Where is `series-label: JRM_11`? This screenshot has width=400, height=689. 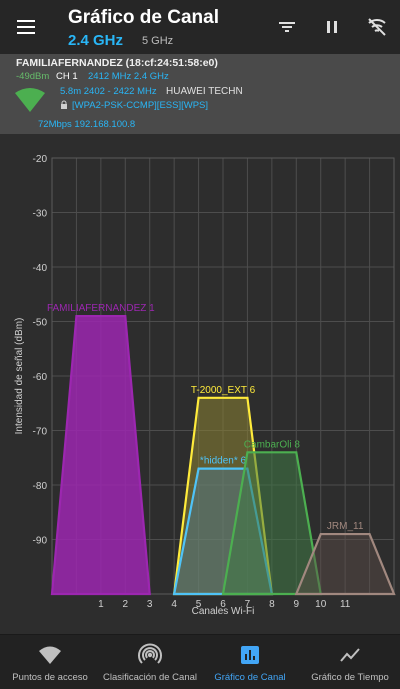
series-label: JRM_11 is located at coordinates (345, 526).